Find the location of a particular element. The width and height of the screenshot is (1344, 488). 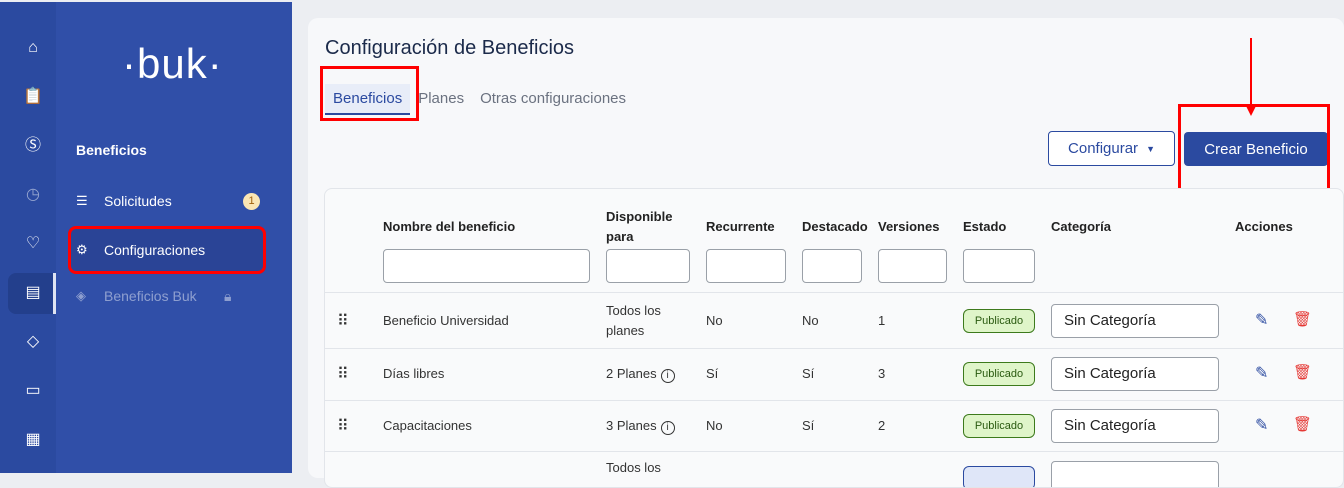

home-icon: ⌂ is located at coordinates (33, 47).